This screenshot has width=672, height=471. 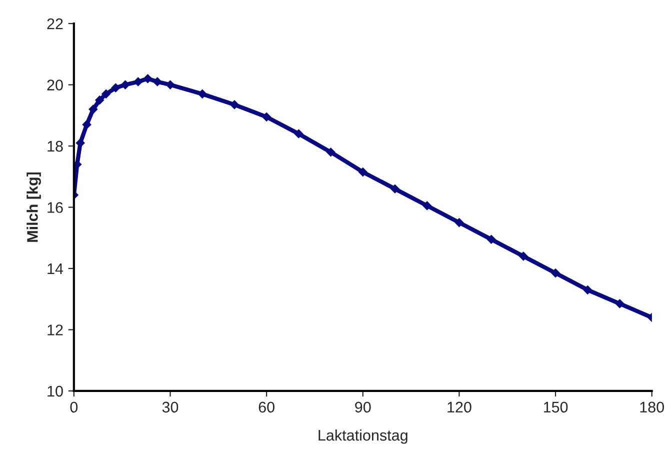 What do you see at coordinates (55, 330) in the screenshot?
I see `y-tick-label: 12` at bounding box center [55, 330].